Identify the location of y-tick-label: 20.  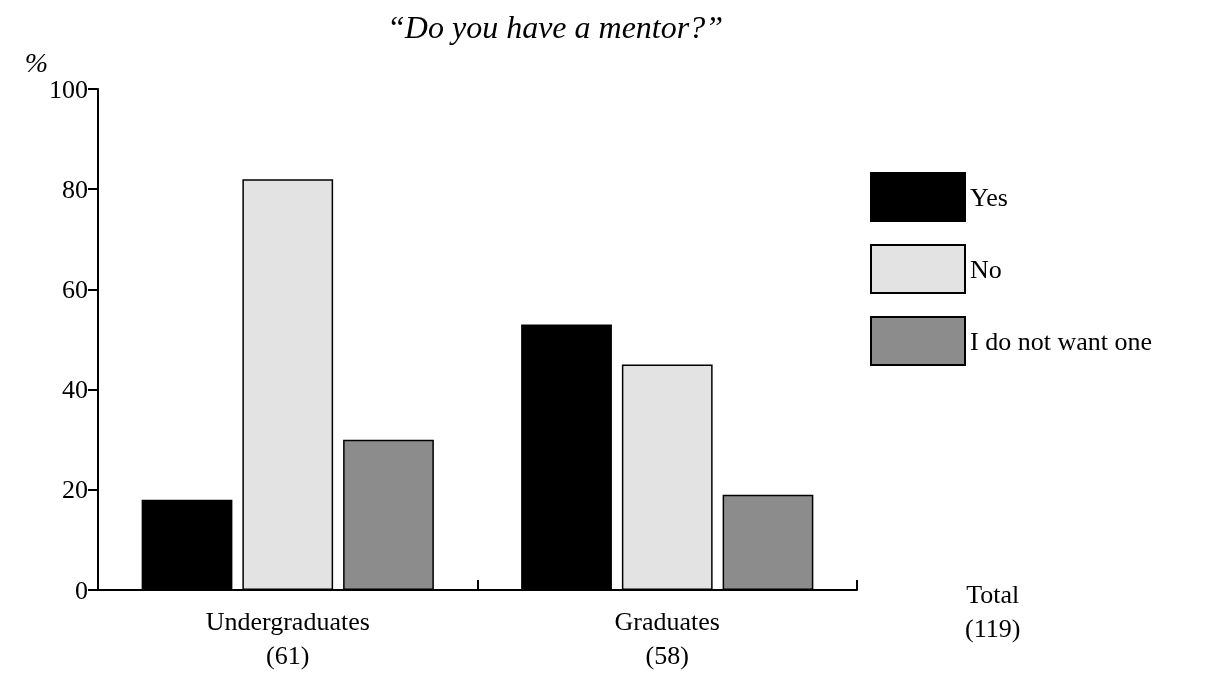
(75, 490).